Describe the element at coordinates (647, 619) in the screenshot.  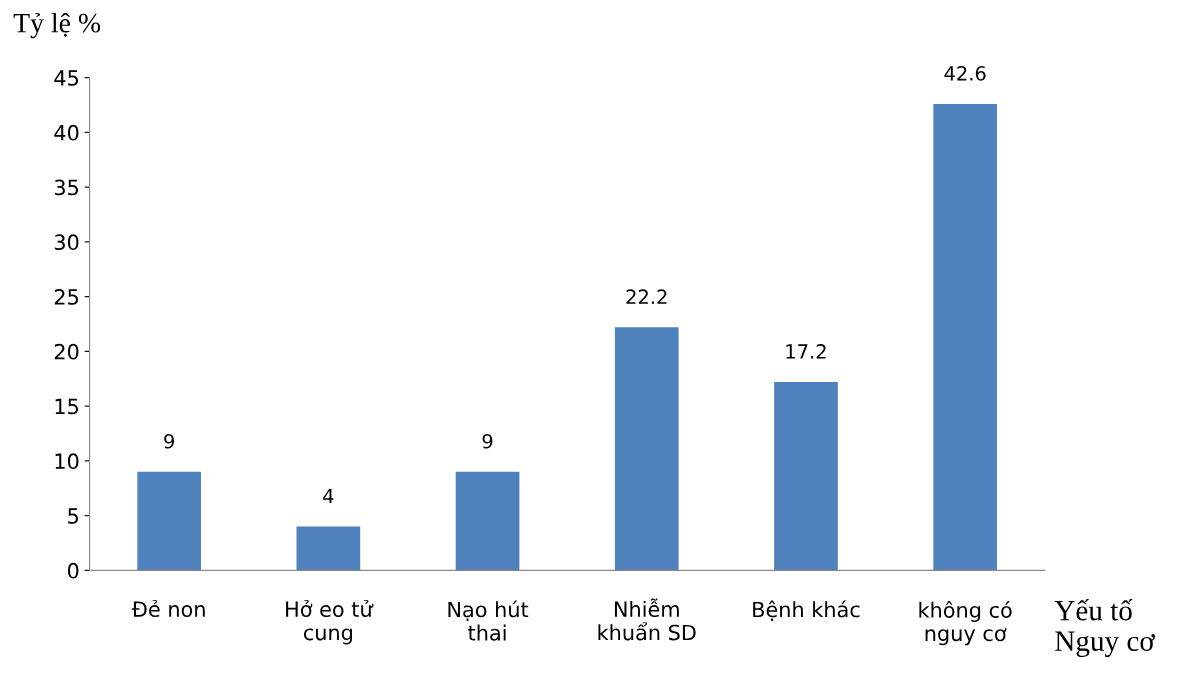
I see `x-tick-label: Nhiễm khuẩn SD` at that location.